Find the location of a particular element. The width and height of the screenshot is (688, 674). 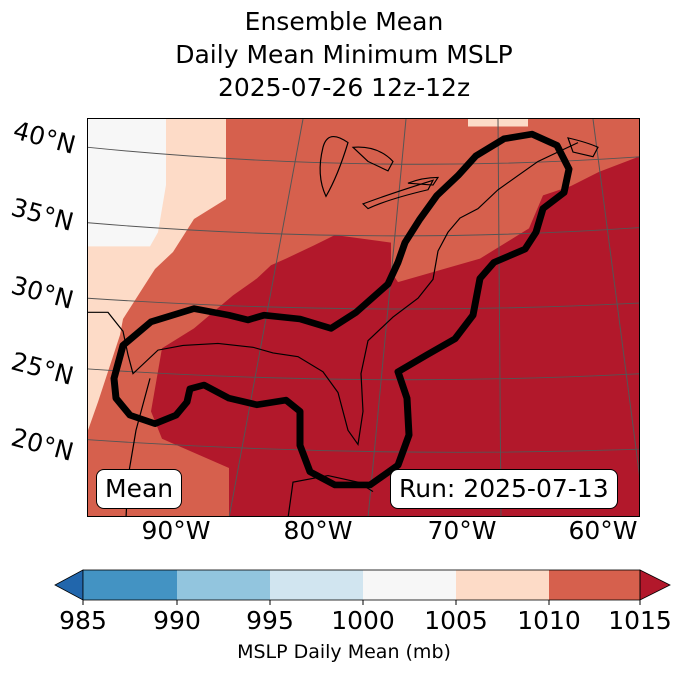

colorbar-tick-995: 995 is located at coordinates (270, 620).